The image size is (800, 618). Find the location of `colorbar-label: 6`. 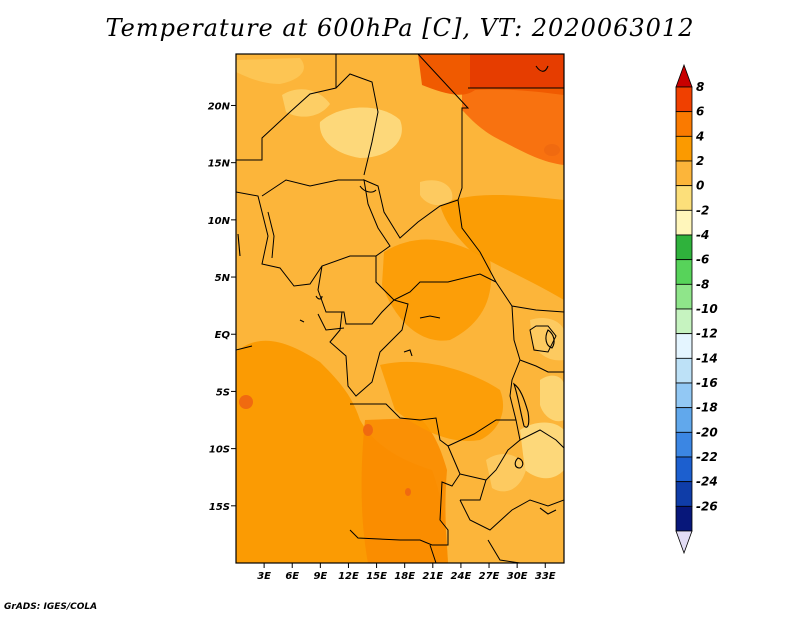

colorbar-label: 6 is located at coordinates (700, 112).